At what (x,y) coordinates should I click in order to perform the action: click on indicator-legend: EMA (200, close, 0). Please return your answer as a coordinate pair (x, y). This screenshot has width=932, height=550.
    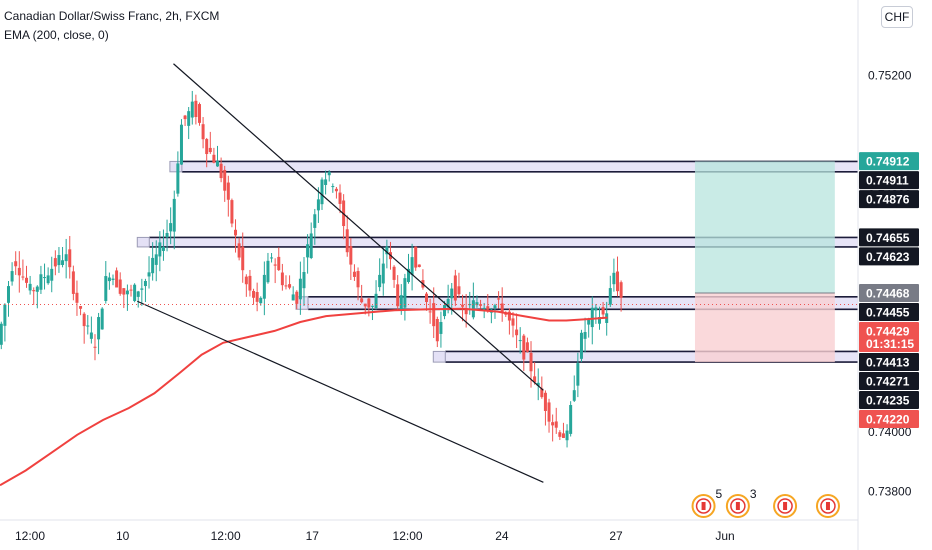
    Looking at the image, I should click on (56, 35).